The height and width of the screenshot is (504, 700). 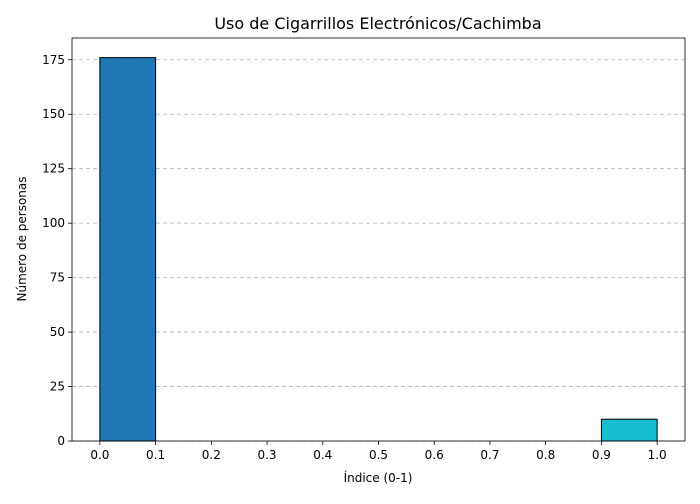 What do you see at coordinates (266, 455) in the screenshot?
I see `x-tick-label: 0.3` at bounding box center [266, 455].